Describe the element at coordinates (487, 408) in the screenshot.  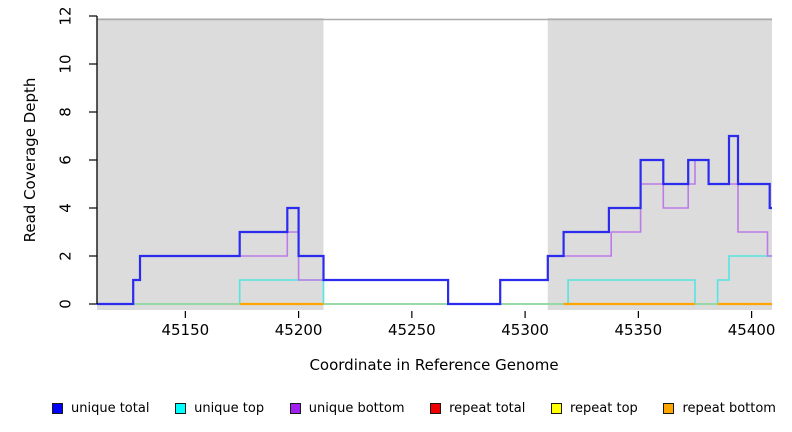
I see `legend-label: repeat total` at that location.